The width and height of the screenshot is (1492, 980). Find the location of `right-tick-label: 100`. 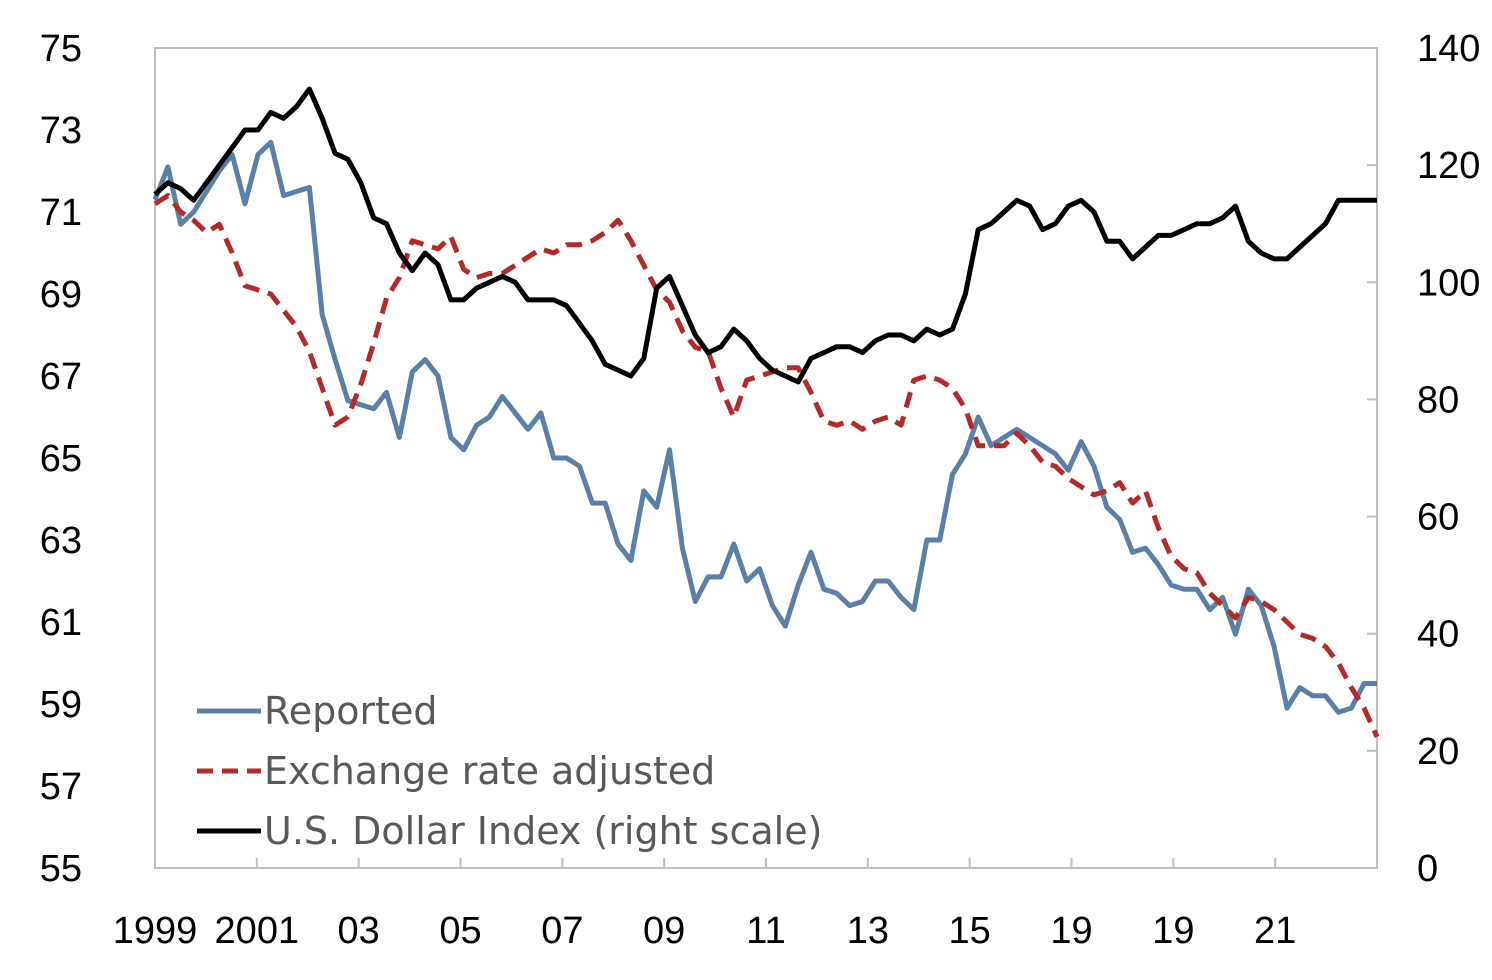

right-tick-label: 100 is located at coordinates (1448, 283).